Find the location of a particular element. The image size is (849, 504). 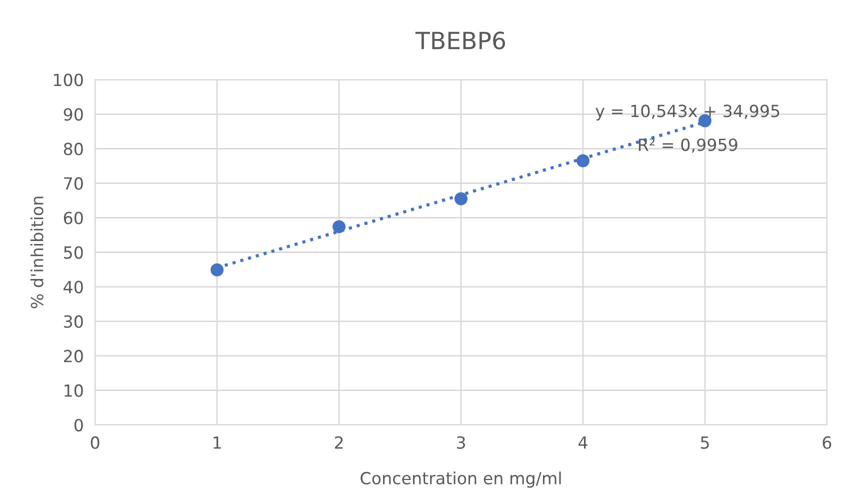

y-tick-label: 100 is located at coordinates (68, 80).